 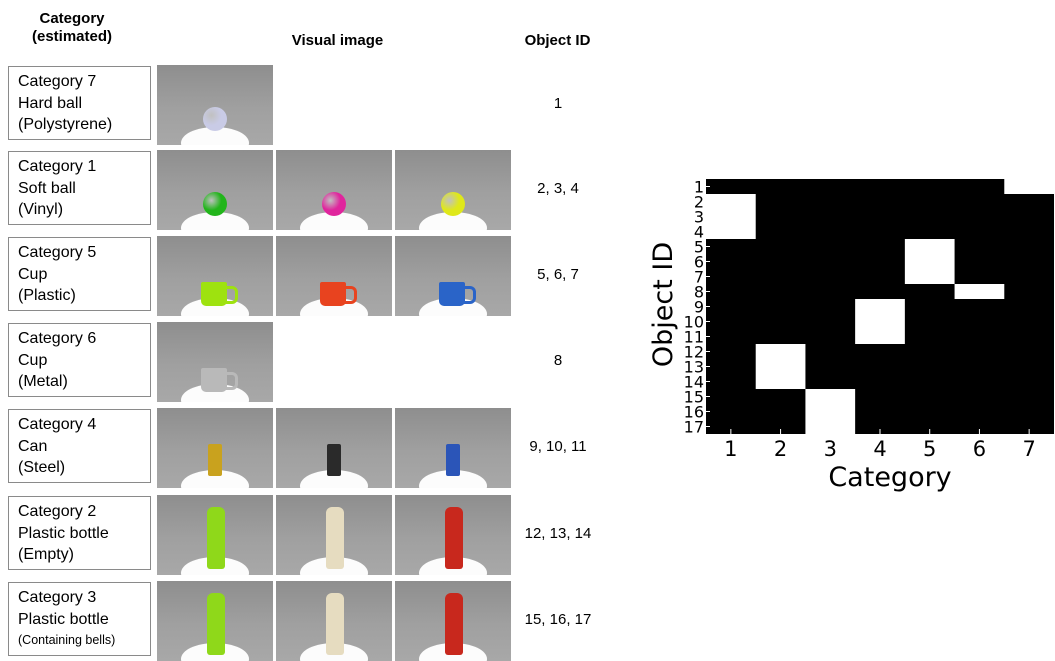 I want to click on category-name: Plastic bottle, so click(x=63, y=533).